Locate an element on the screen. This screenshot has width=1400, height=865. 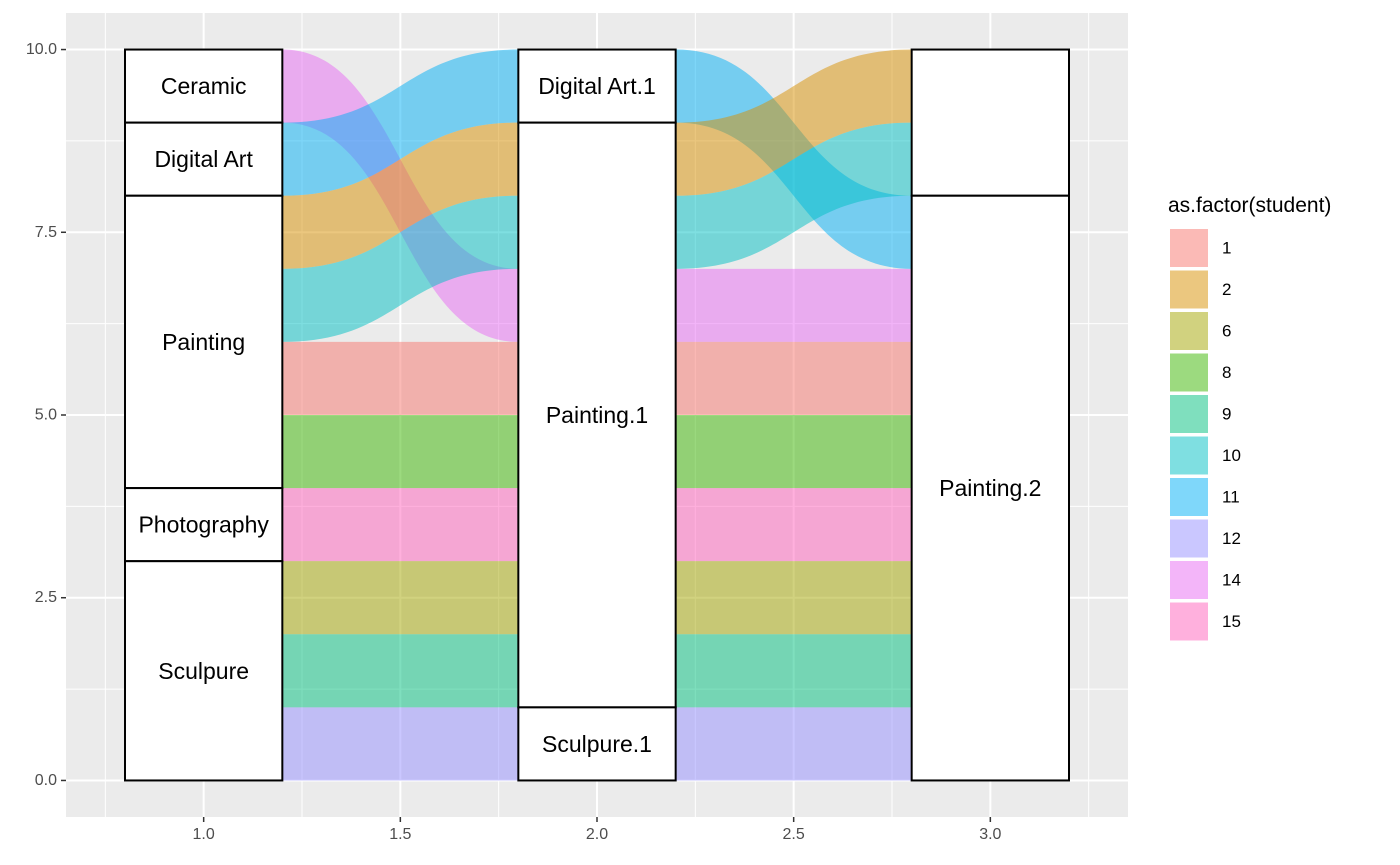
stratum-label: Painting.2 is located at coordinates (990, 488).